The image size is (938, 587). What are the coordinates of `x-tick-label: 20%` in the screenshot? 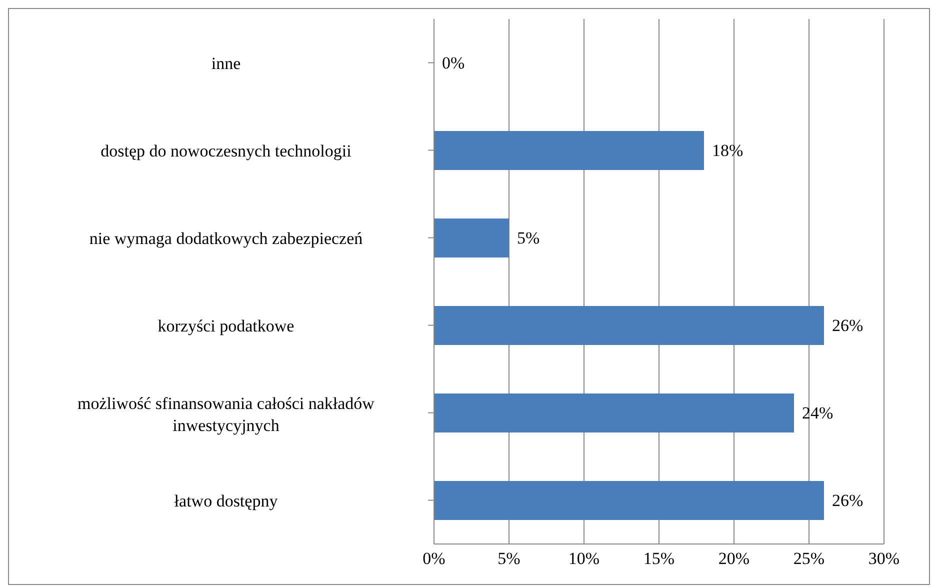 It's located at (734, 558).